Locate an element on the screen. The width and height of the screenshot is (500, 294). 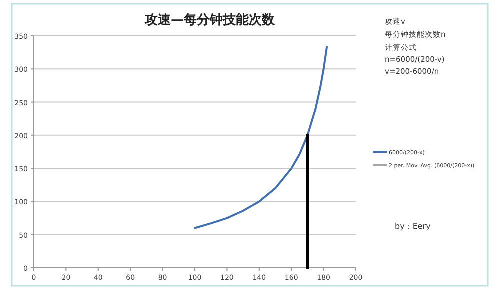
chart-title: 攻速—每分钟技能次数 is located at coordinates (210, 20).